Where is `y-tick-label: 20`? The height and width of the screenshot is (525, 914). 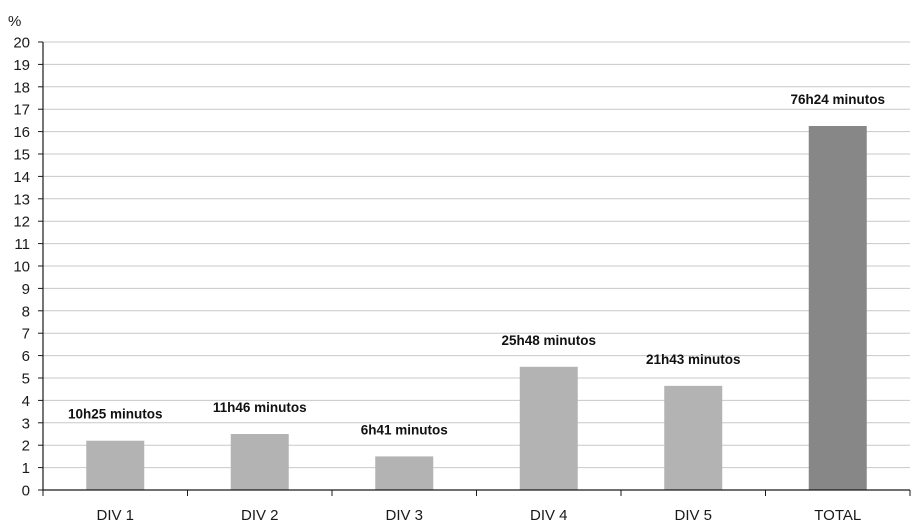
y-tick-label: 20 is located at coordinates (21, 43).